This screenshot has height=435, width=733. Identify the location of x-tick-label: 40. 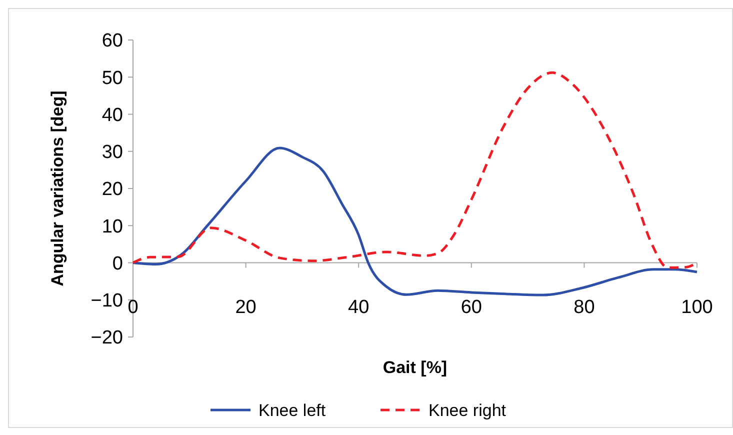
(359, 307).